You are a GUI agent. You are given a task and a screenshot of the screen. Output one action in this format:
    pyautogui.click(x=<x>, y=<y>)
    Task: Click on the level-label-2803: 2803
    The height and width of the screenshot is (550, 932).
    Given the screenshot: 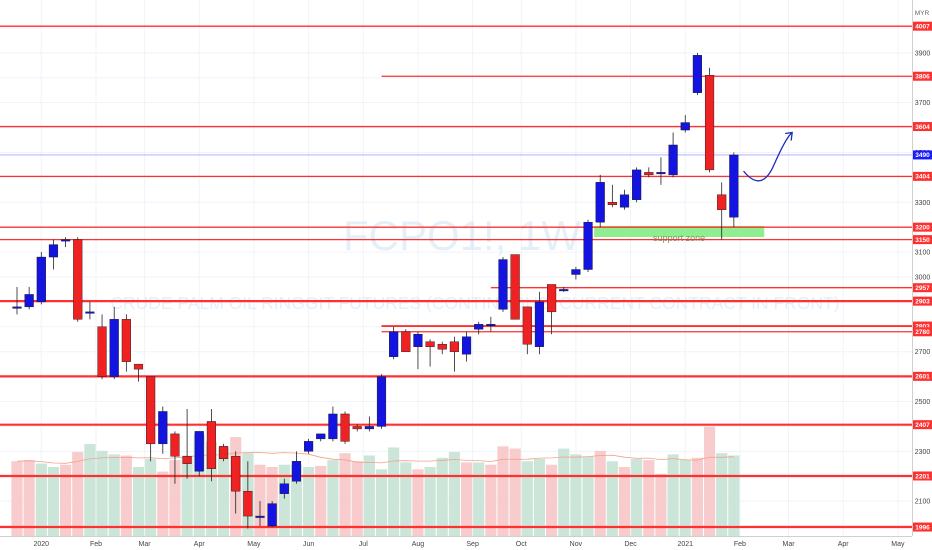 What is the action you would take?
    pyautogui.click(x=922, y=326)
    